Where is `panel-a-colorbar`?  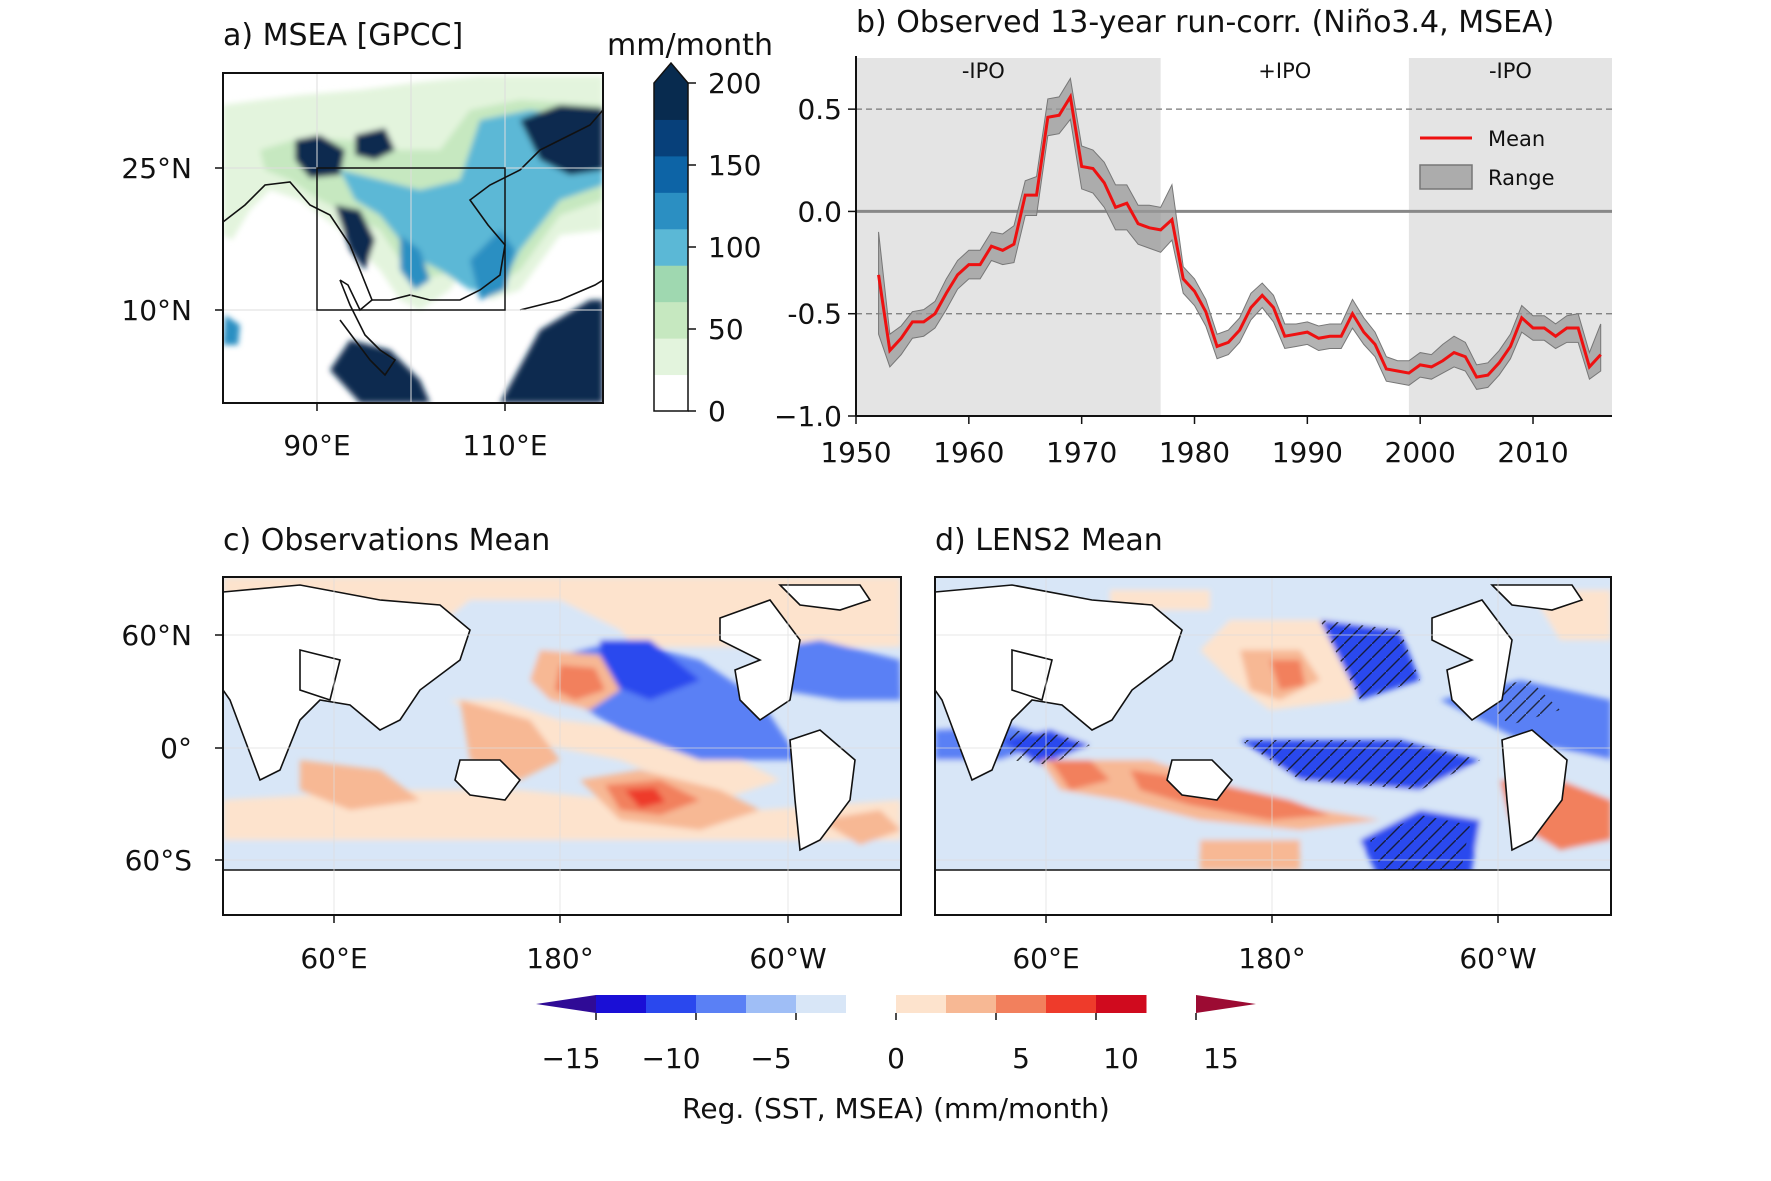
panel-a-colorbar is located at coordinates (674, 236).